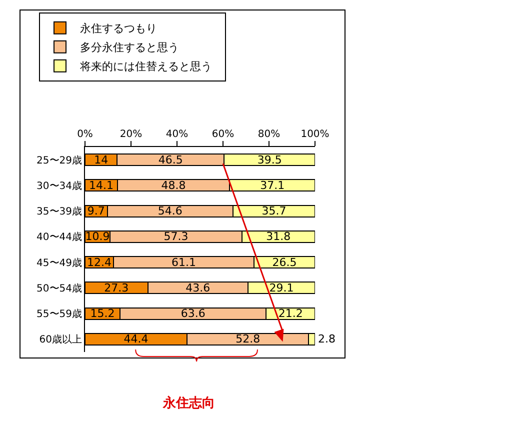 This screenshot has width=520, height=427. Describe the element at coordinates (145, 67) in the screenshot. I see `legend-label: 将来的には住替えると思う` at that location.